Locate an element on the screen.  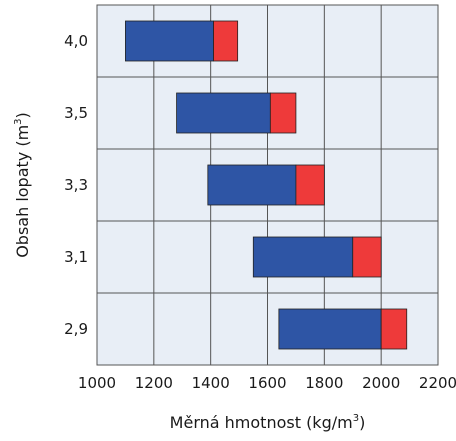
y-axis-title: Obsah lopaty (m3) is located at coordinates (22, 185).